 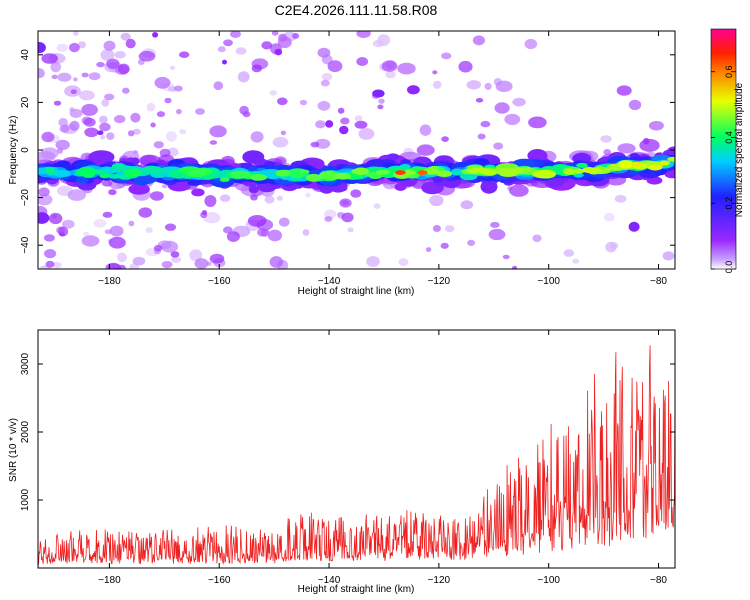 What do you see at coordinates (739, 149) in the screenshot?
I see `colorbar-label: Normalized spectral amplitude` at bounding box center [739, 149].